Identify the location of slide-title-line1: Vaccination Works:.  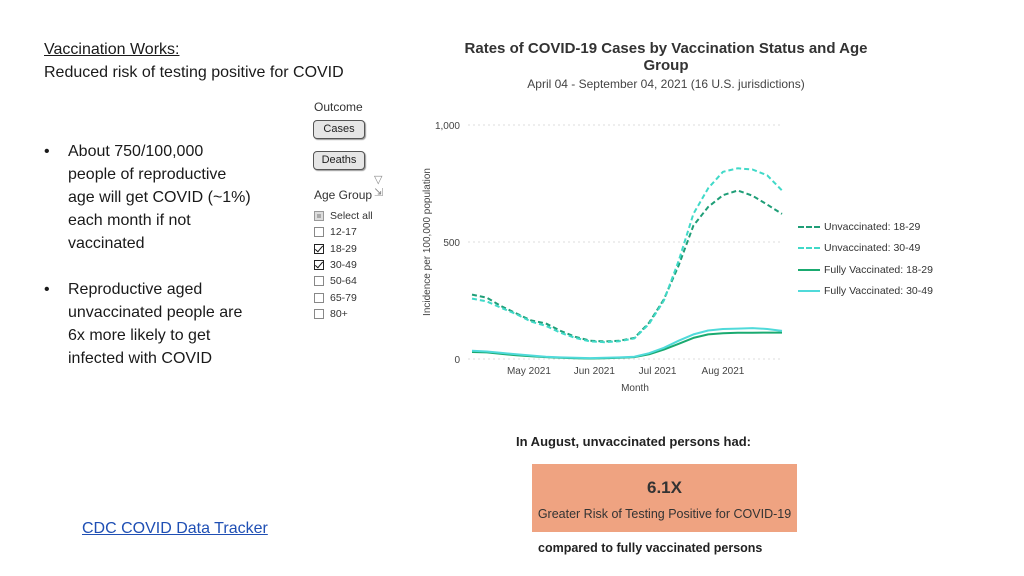
(112, 49).